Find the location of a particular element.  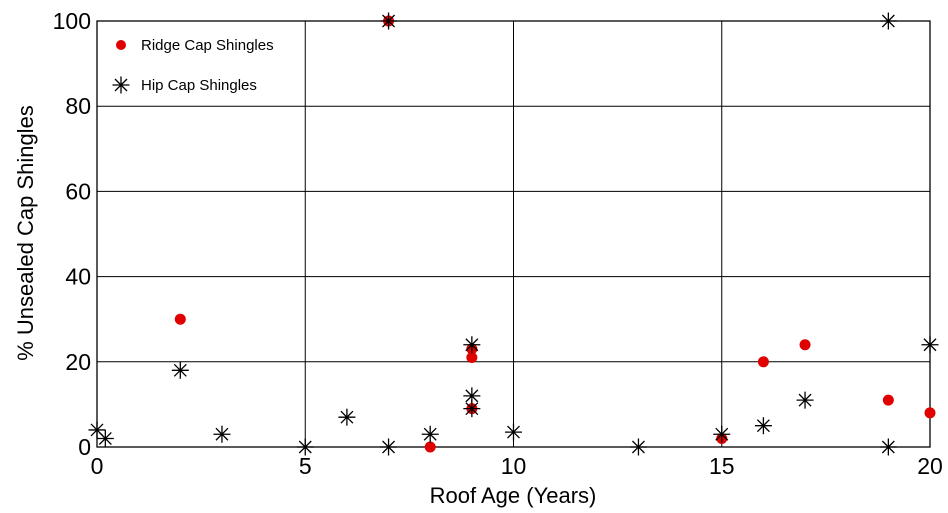

y-tick-label: 0 is located at coordinates (84, 447).